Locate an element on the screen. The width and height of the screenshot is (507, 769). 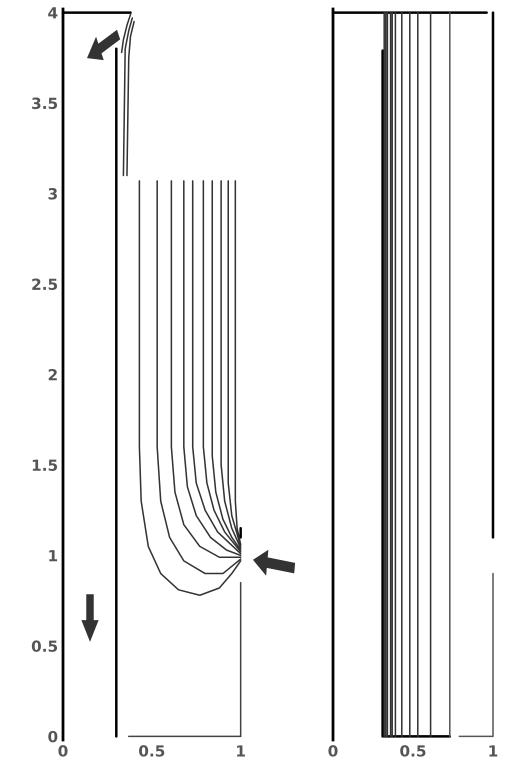
y-tick-label: 0.5 is located at coordinates (45, 646).